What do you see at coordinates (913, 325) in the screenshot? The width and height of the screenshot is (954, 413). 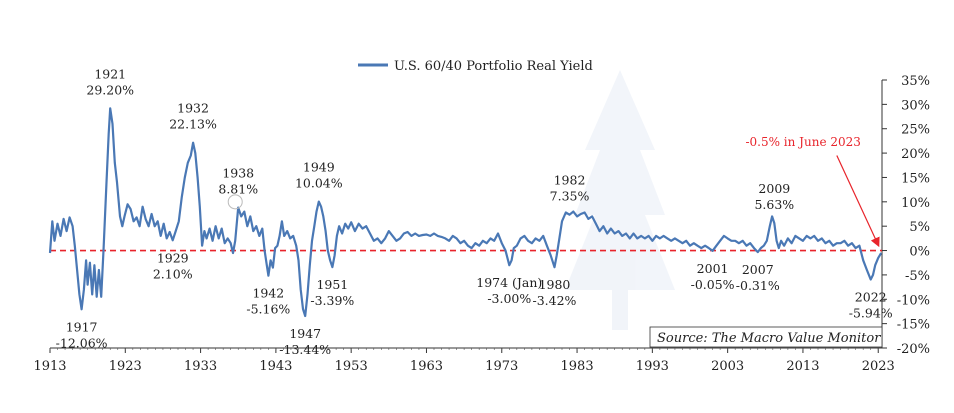 I see `y-tick-label: -15%` at bounding box center [913, 325].